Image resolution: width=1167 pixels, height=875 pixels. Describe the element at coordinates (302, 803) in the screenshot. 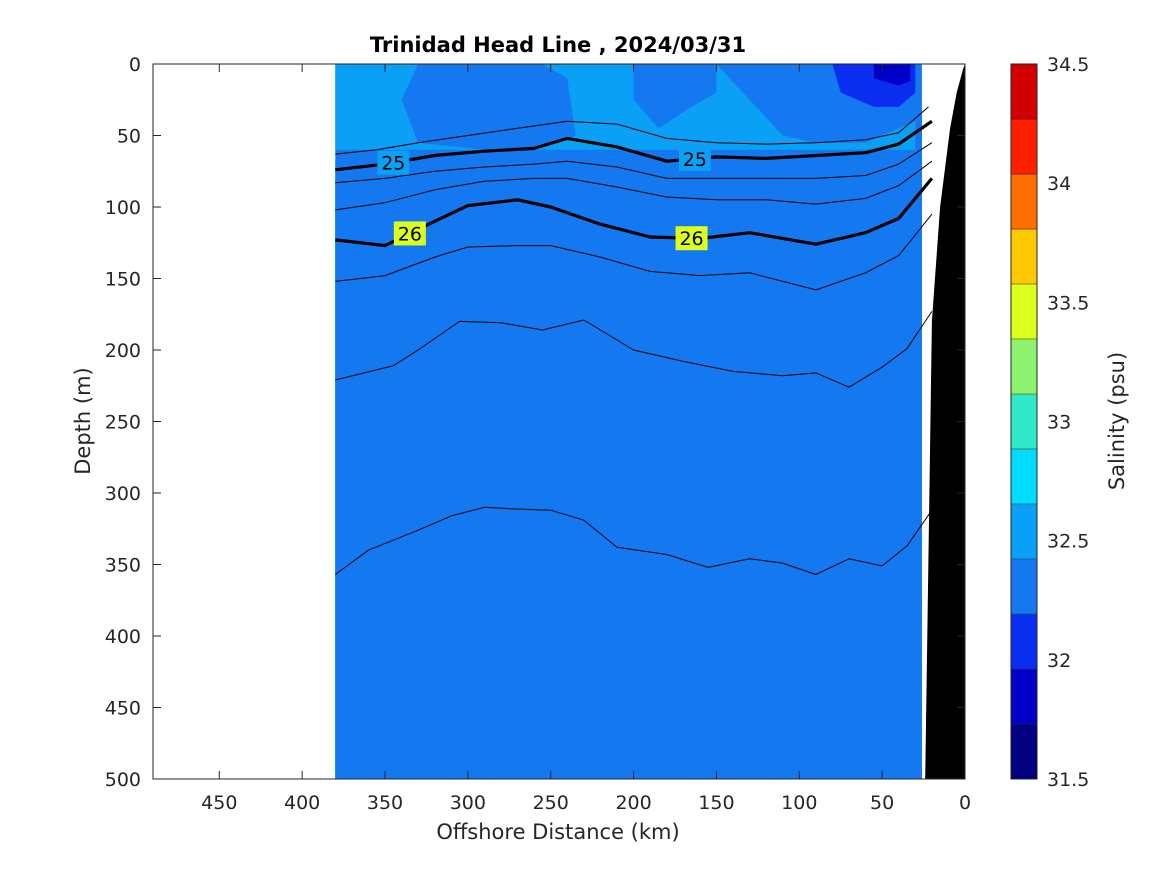

I see `x-tick-label-1: 400` at that location.